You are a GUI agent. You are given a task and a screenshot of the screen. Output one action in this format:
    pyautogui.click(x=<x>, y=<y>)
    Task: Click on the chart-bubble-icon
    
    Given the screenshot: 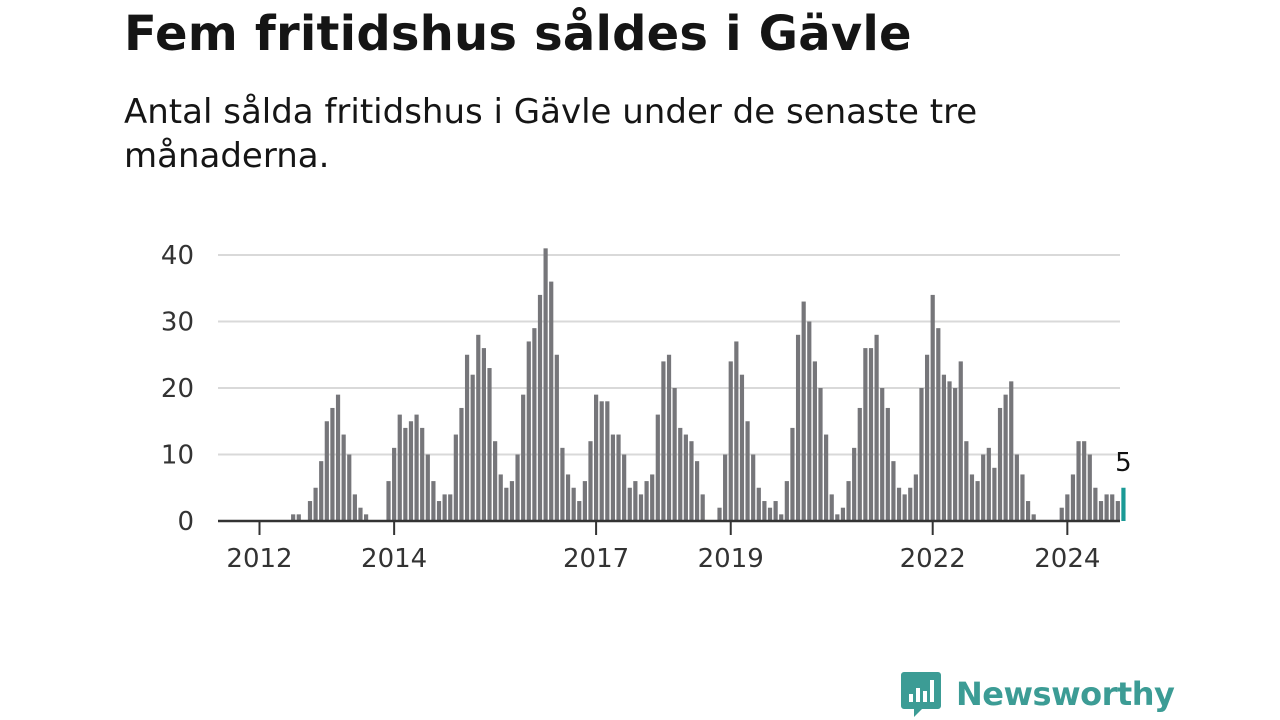 What is the action you would take?
    pyautogui.click(x=921, y=694)
    